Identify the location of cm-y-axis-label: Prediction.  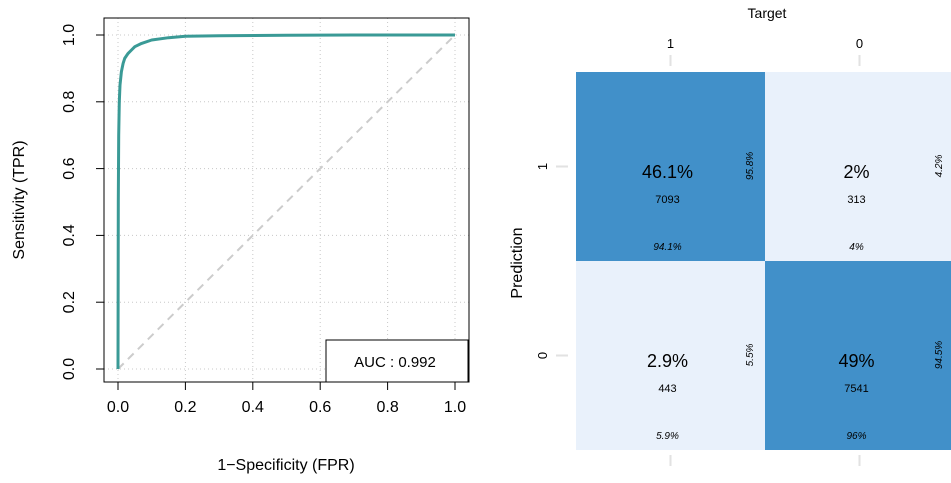
(517, 262).